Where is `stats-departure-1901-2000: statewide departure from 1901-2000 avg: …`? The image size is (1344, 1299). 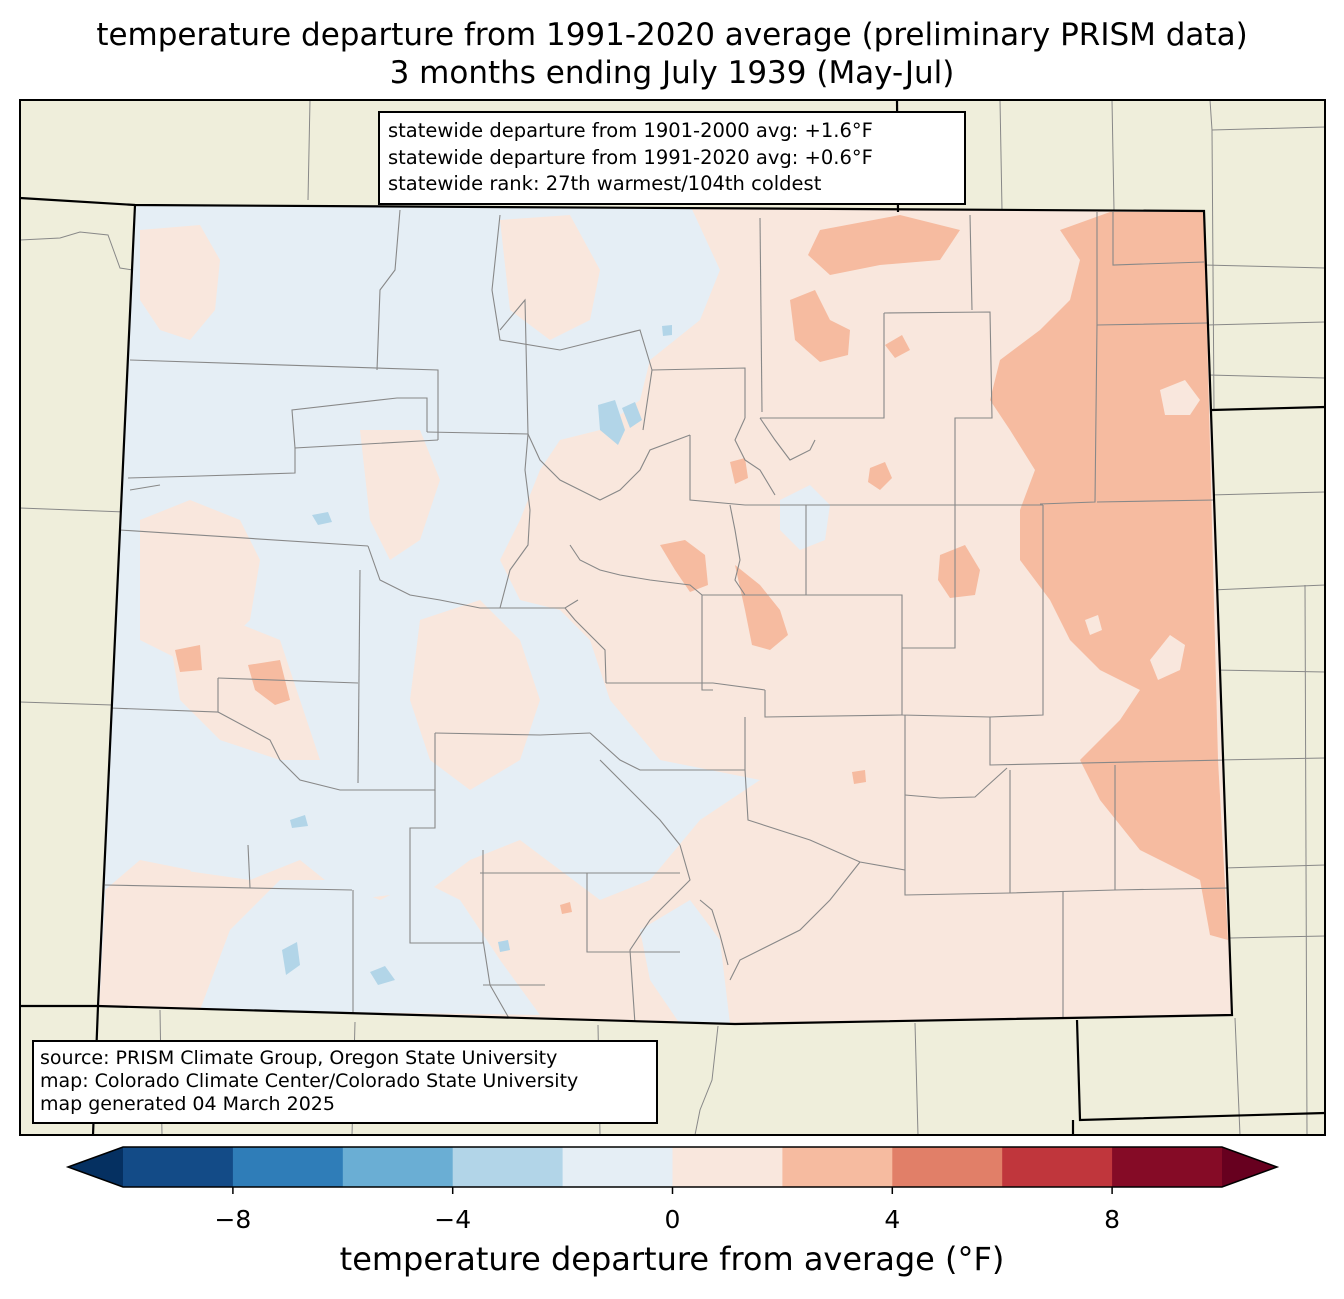
stats-departure-1901-2000: statewide departure from 1901-2000 avg: … is located at coordinates (630, 130).